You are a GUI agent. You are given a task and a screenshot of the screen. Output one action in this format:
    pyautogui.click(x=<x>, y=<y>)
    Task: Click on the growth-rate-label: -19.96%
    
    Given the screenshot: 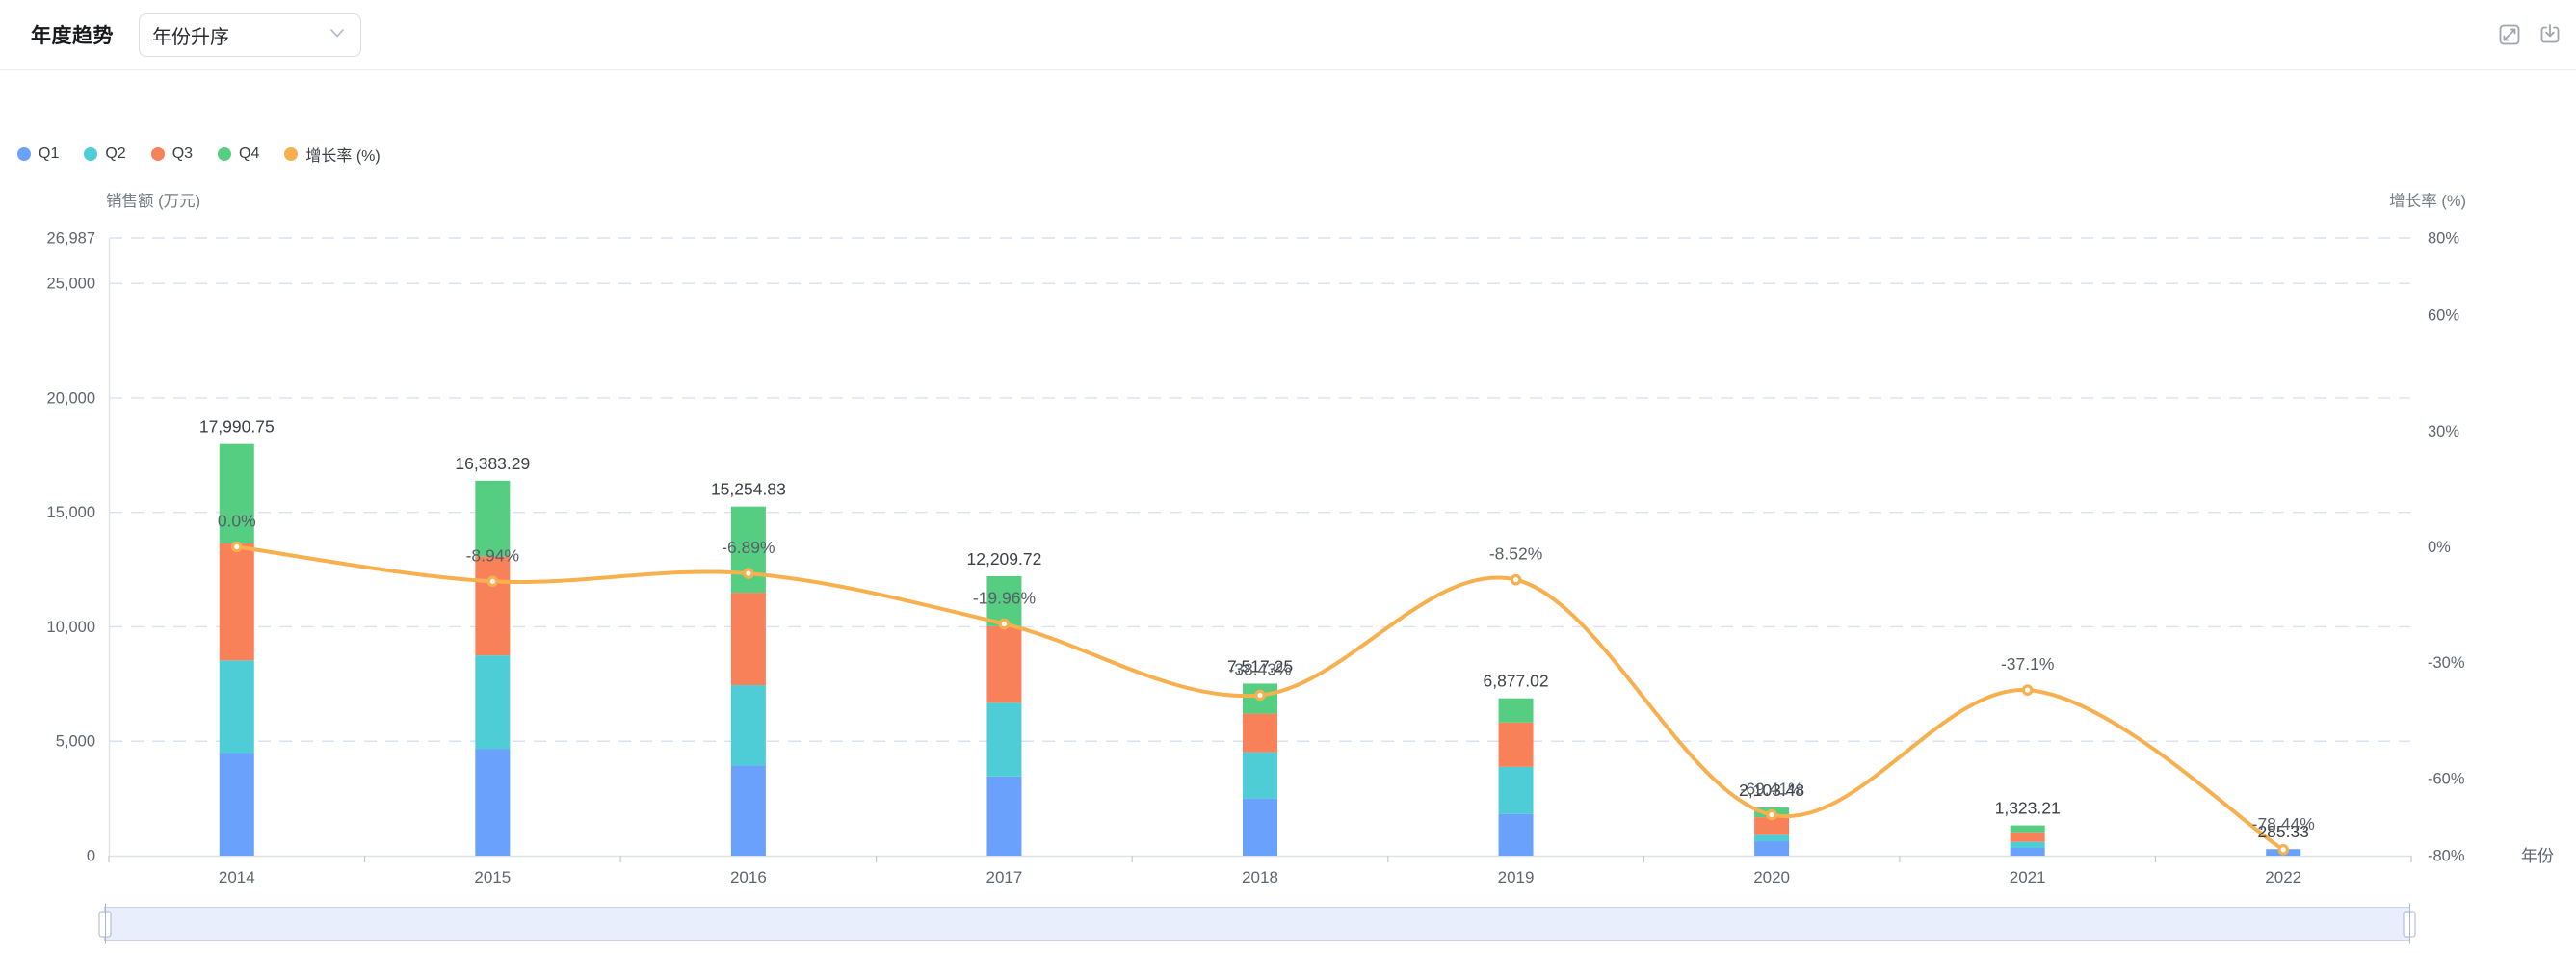 What is the action you would take?
    pyautogui.click(x=1004, y=597)
    